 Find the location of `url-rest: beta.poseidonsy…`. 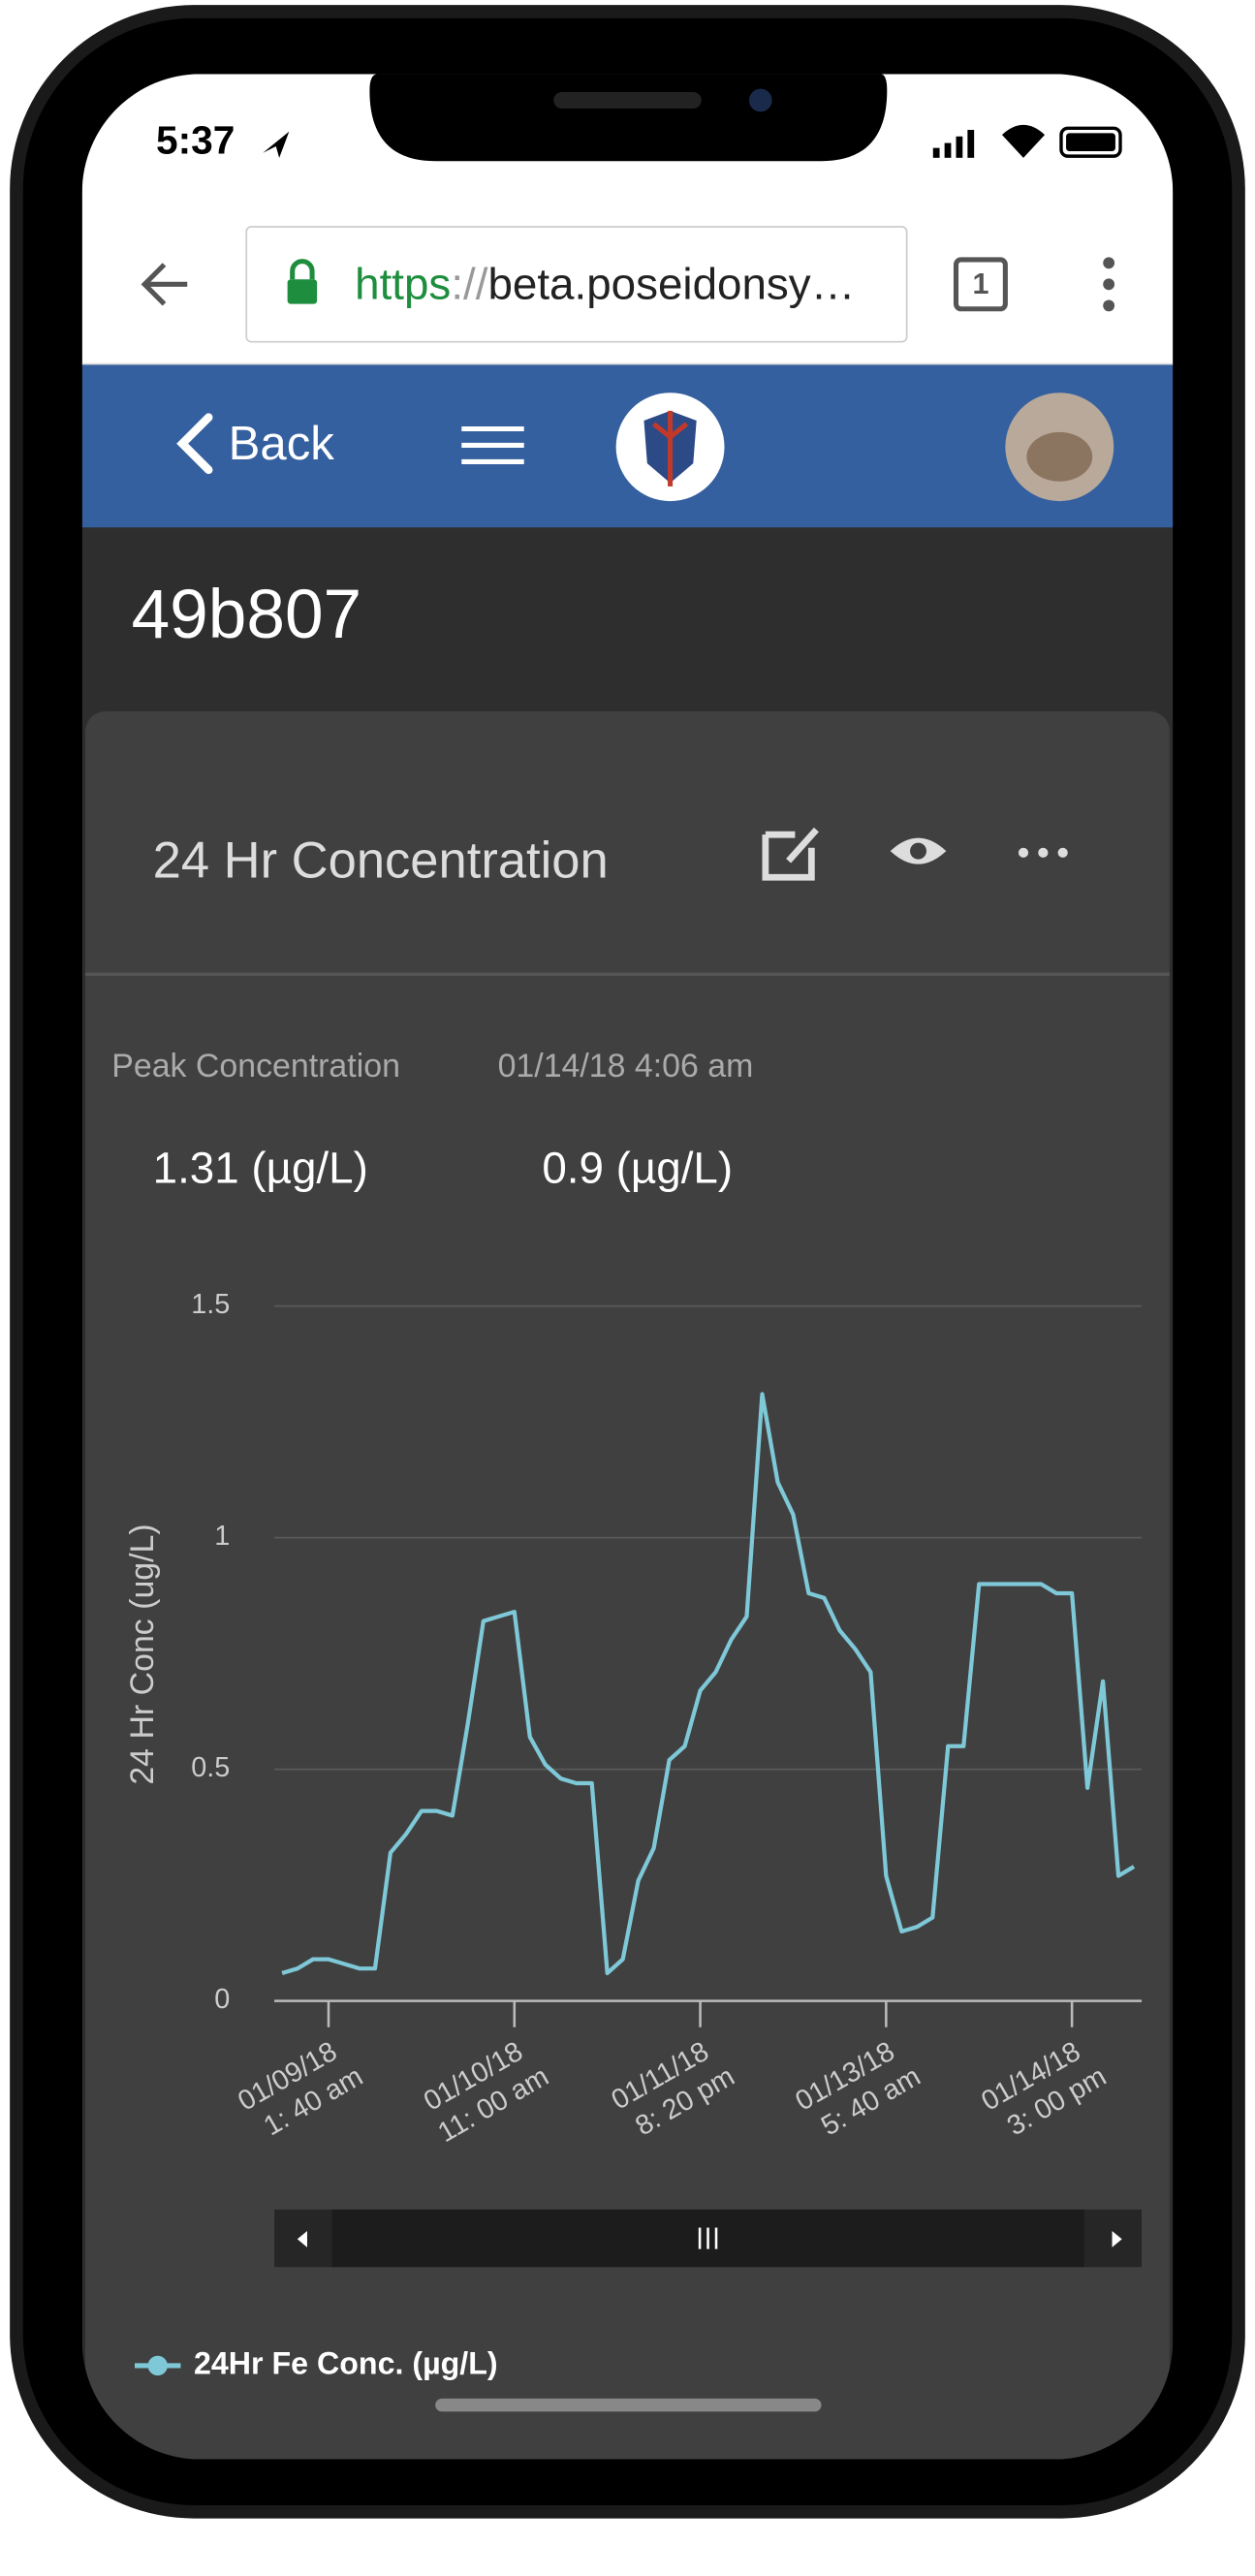

url-rest: beta.poseidonsy… is located at coordinates (671, 284).